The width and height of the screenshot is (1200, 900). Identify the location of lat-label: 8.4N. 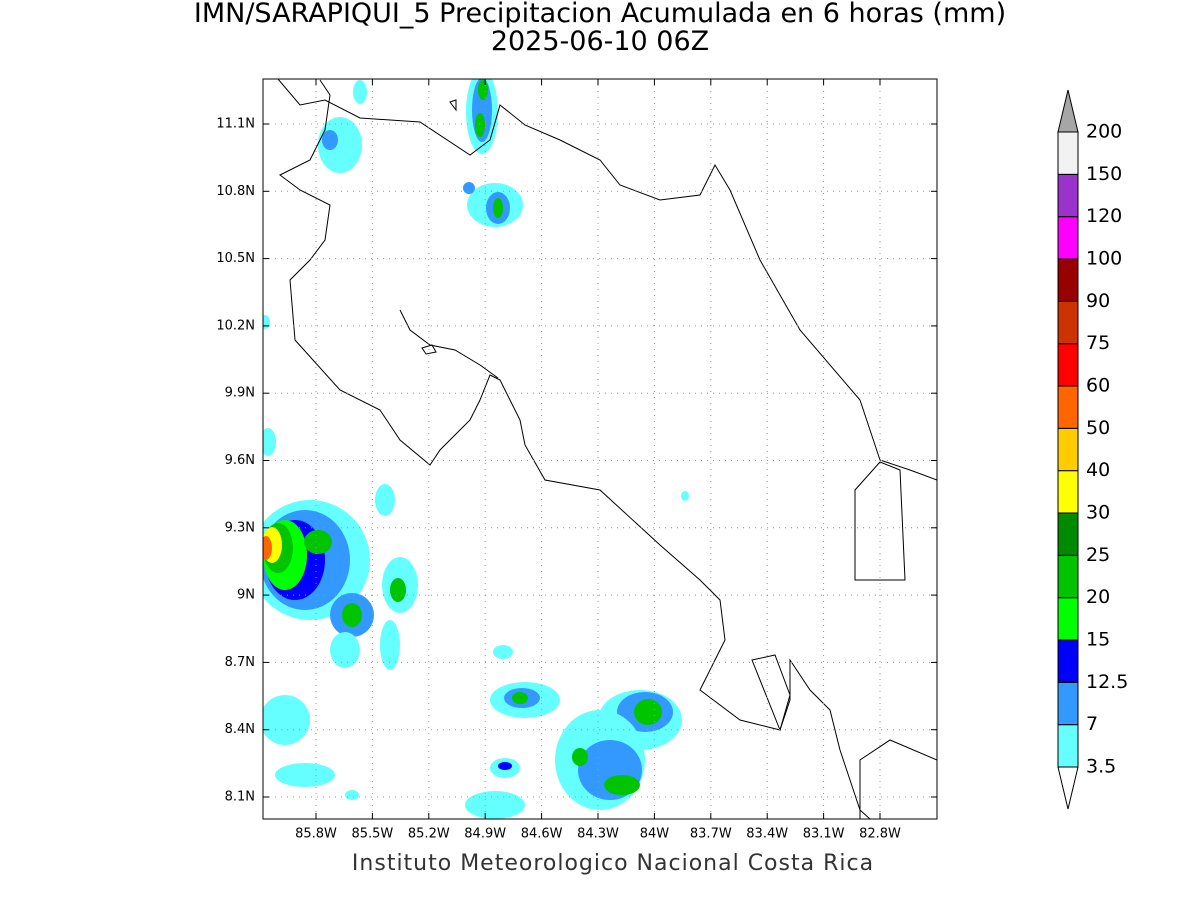
(240, 729).